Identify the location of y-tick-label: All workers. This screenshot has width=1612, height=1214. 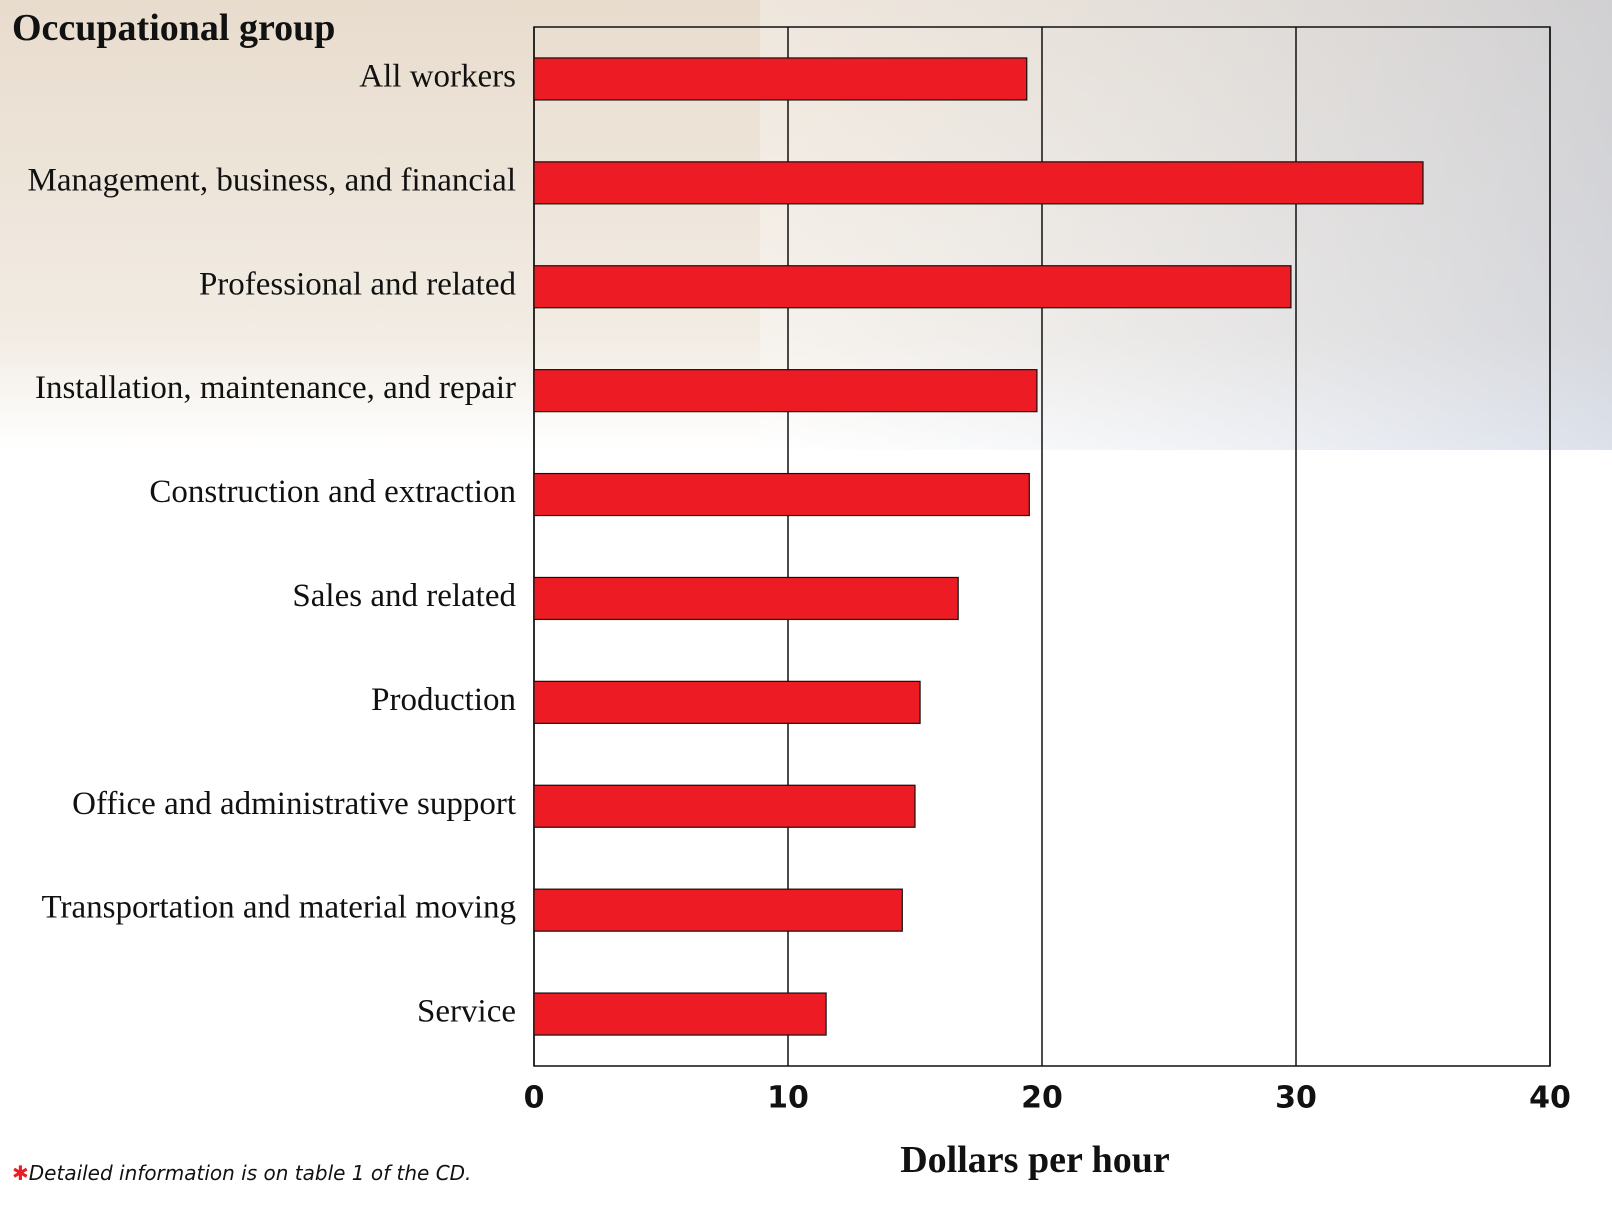
(437, 77).